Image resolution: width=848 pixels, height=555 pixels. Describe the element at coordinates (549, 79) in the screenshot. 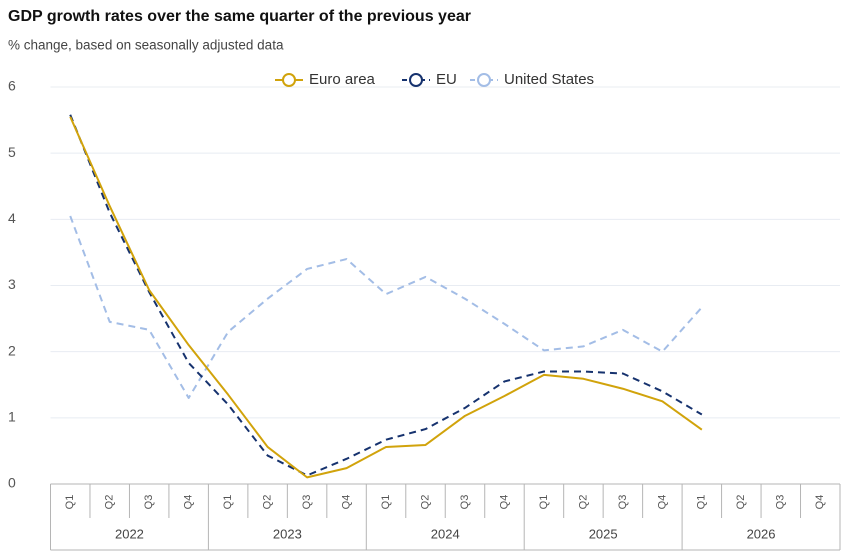

I see `legend-label: United States` at that location.